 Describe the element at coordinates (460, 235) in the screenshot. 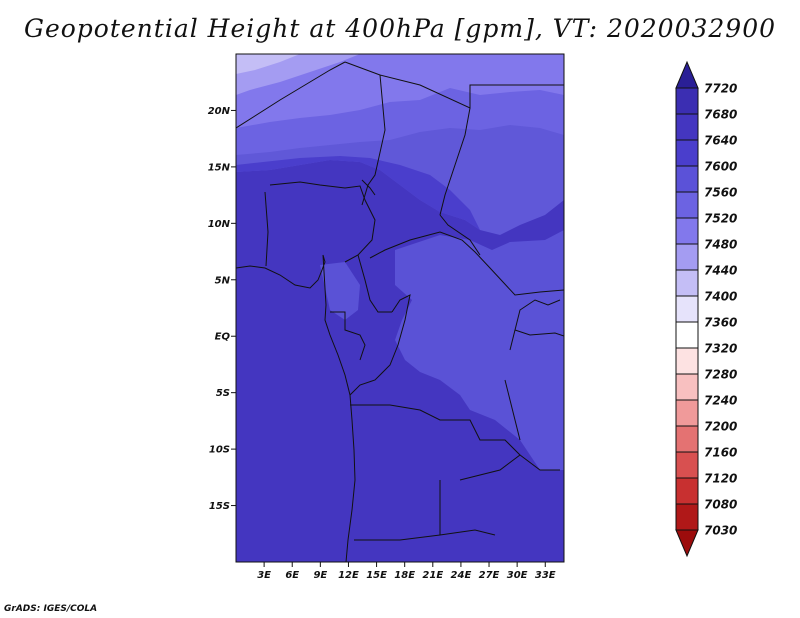

I see `border-sudan` at that location.